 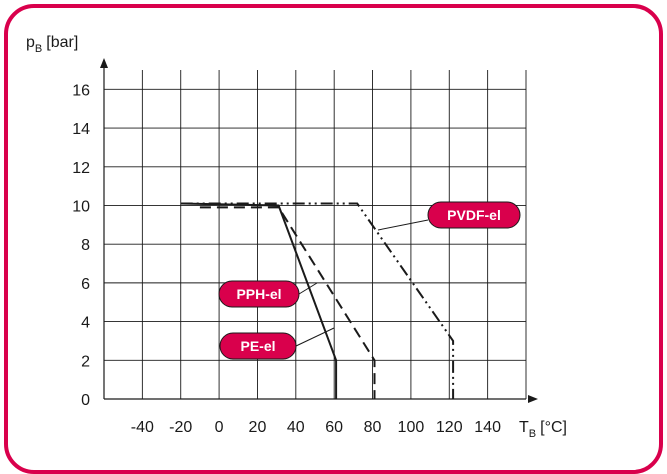 I want to click on badge-label-pvdf-el: PVDF-el, so click(x=474, y=215).